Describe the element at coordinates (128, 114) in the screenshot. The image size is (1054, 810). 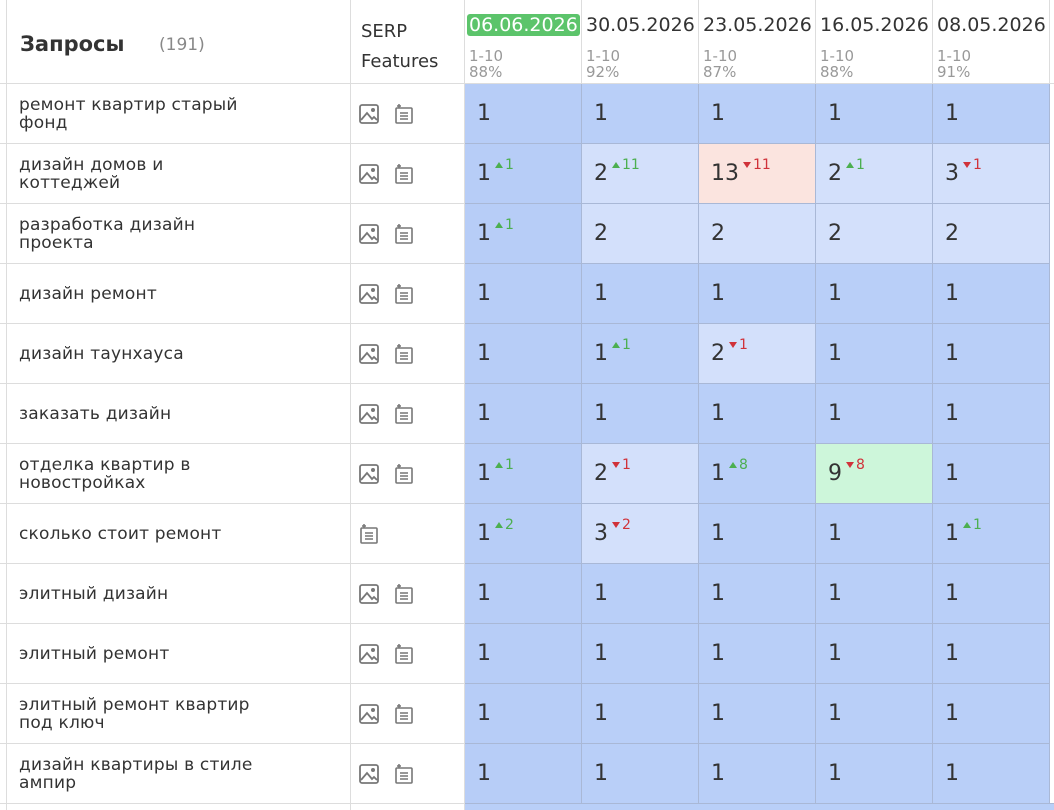
I see `query-text: ремонт квартир старый фонд` at that location.